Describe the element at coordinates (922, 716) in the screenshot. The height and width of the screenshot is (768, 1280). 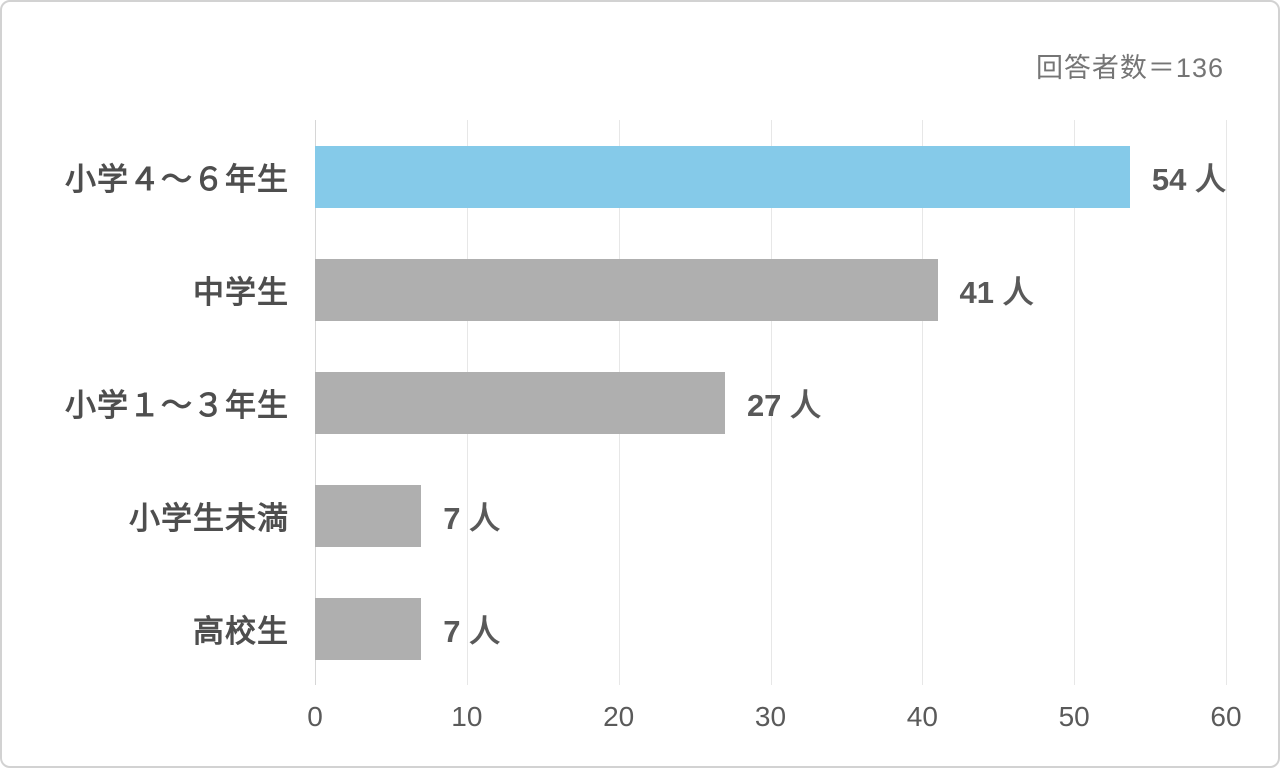
I see `x-tick-label: 40` at that location.